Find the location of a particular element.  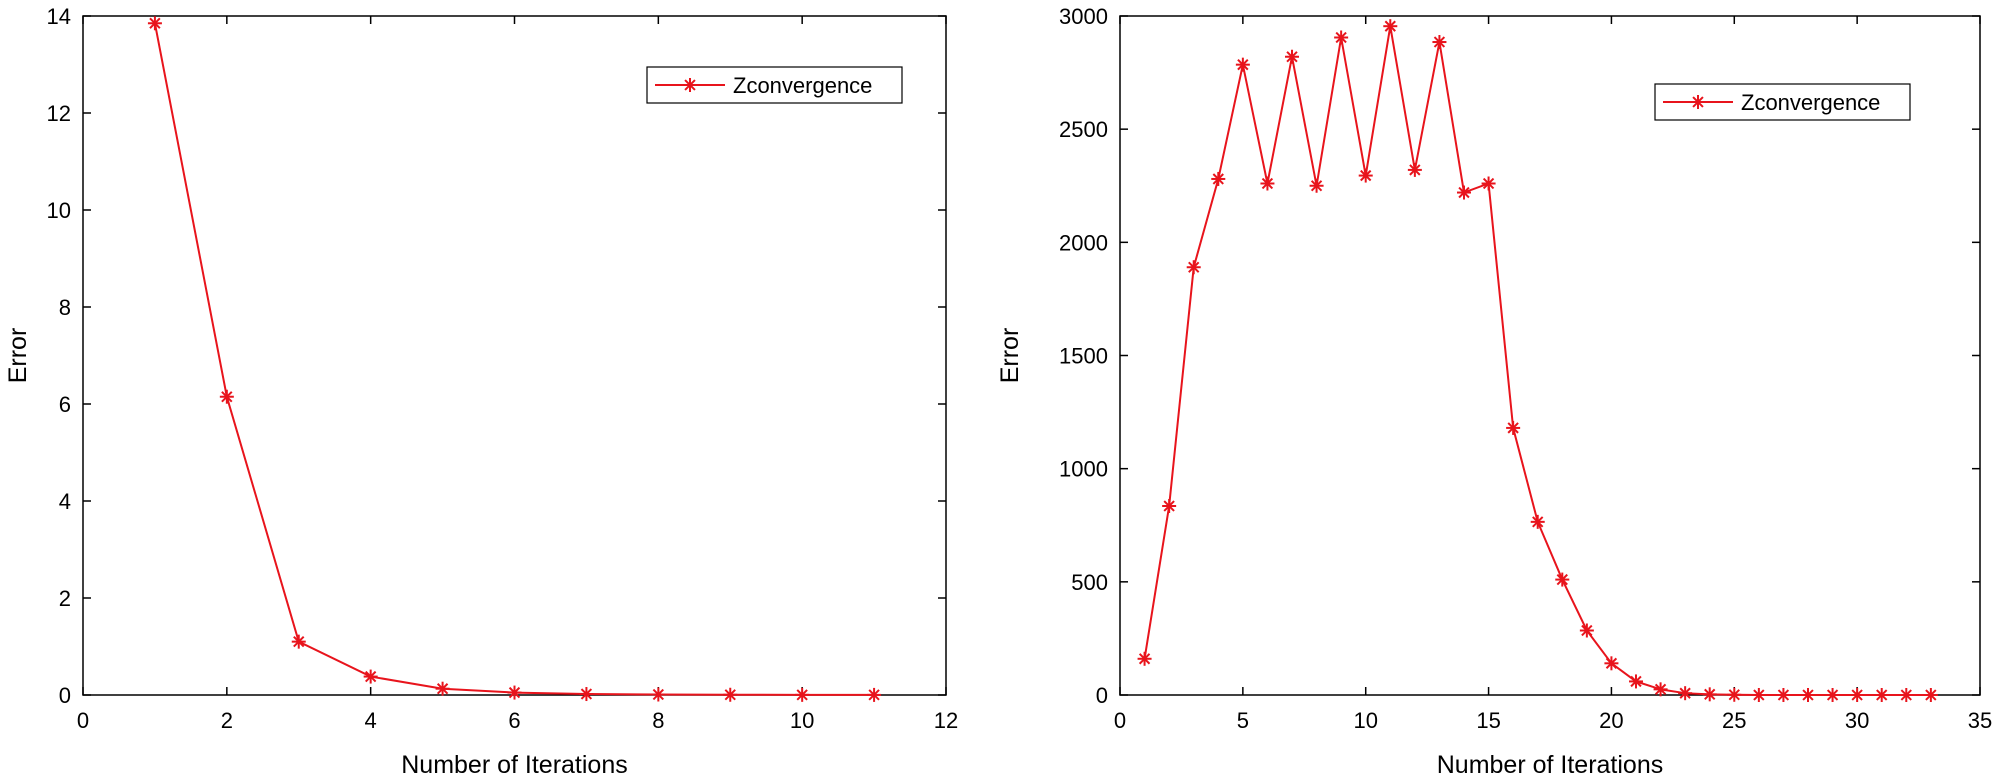

chart-2-x-tick-label: 10 is located at coordinates (1365, 720).